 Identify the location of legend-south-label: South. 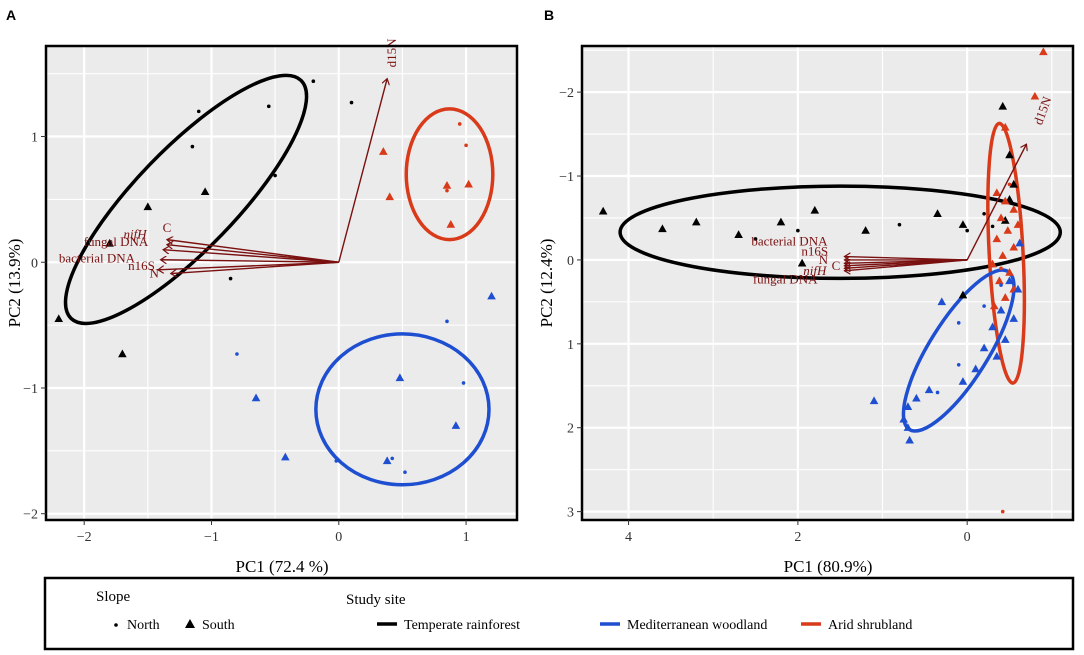
(218, 625).